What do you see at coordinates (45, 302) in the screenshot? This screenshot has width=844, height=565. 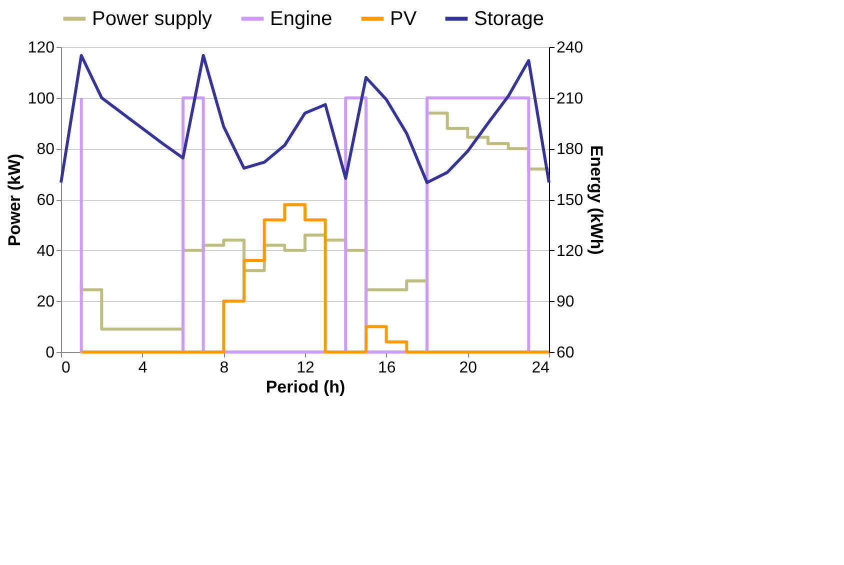 I see `y-tick-label: 20` at bounding box center [45, 302].